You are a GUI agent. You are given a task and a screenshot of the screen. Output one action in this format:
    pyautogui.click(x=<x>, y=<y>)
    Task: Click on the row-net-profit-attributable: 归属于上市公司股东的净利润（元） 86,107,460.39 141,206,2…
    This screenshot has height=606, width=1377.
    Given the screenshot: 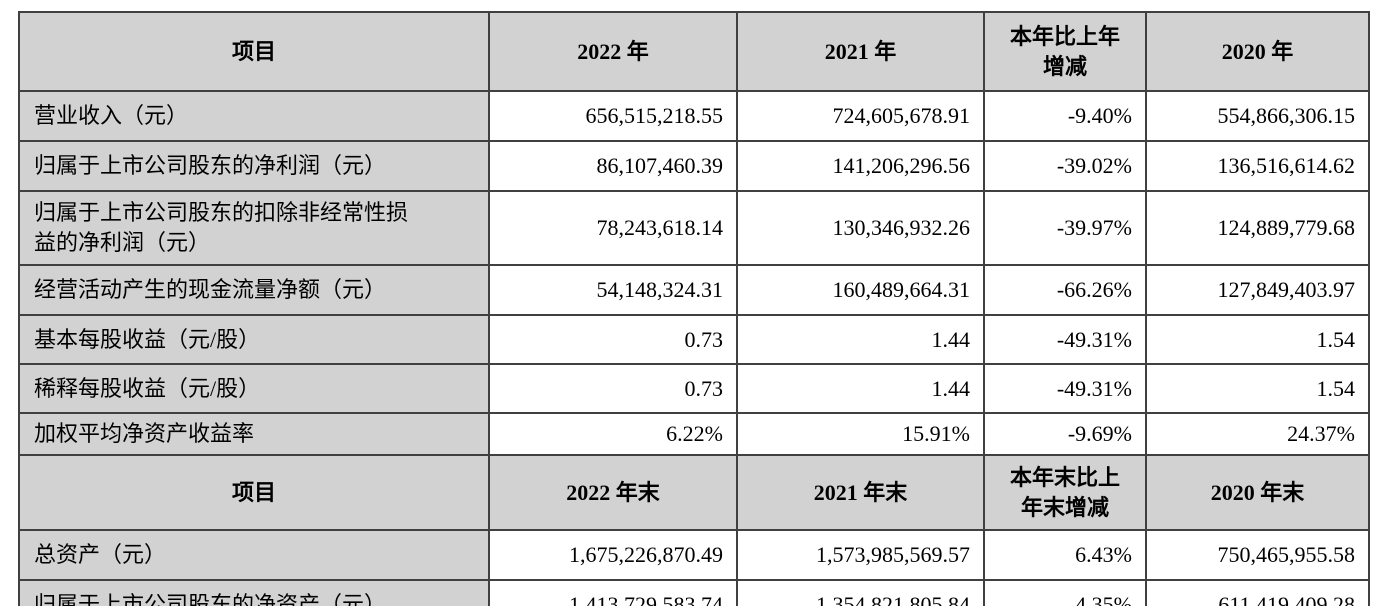 What is the action you would take?
    pyautogui.click(x=694, y=166)
    